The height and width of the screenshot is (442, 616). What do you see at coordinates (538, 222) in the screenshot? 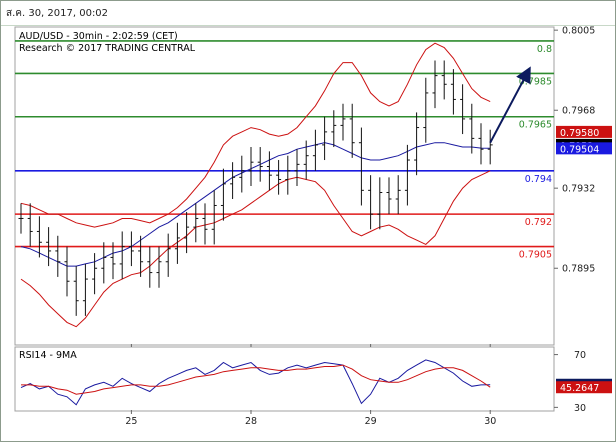
I see `level-label: 0.792` at bounding box center [538, 222].